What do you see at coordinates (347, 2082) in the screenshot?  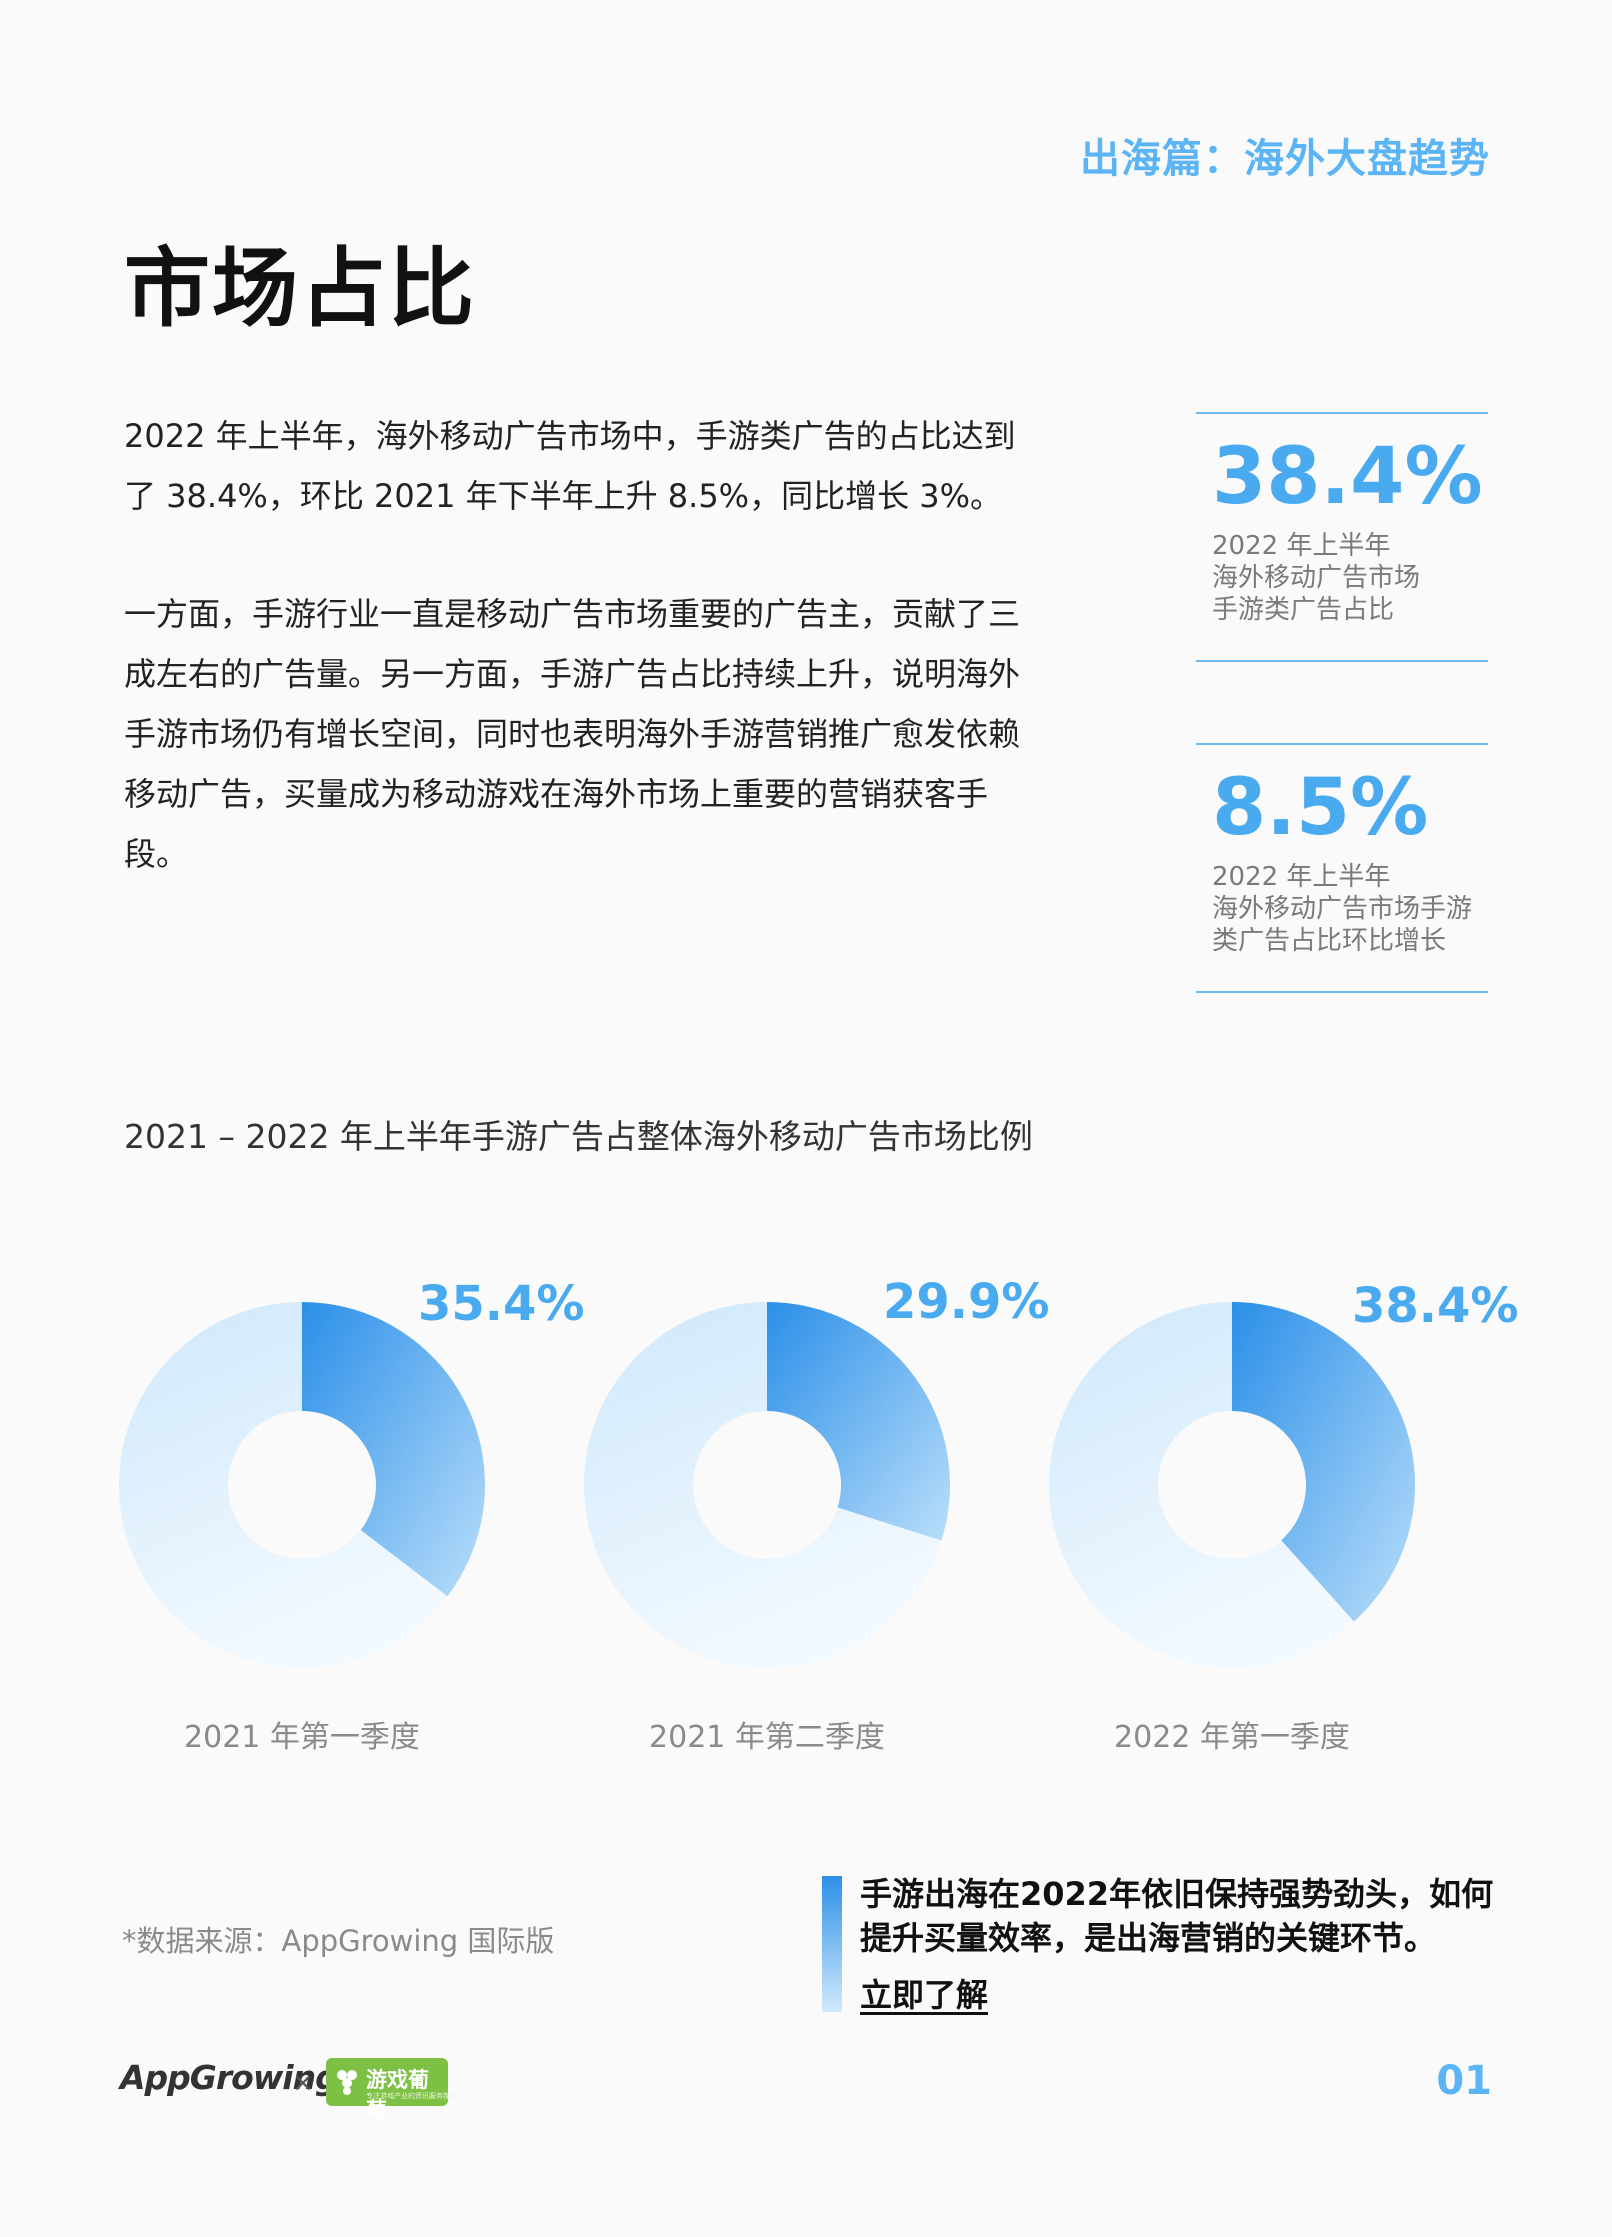 I see `grape-icon` at bounding box center [347, 2082].